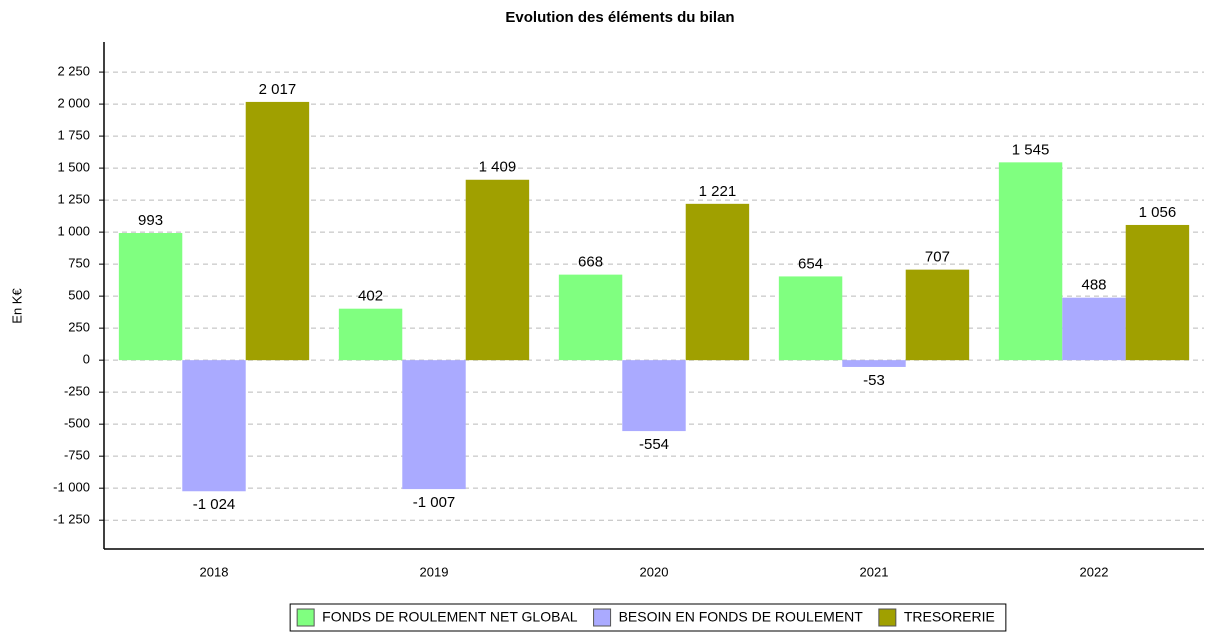 The width and height of the screenshot is (1206, 632). Describe the element at coordinates (434, 502) in the screenshot. I see `value-label: -1 007` at that location.